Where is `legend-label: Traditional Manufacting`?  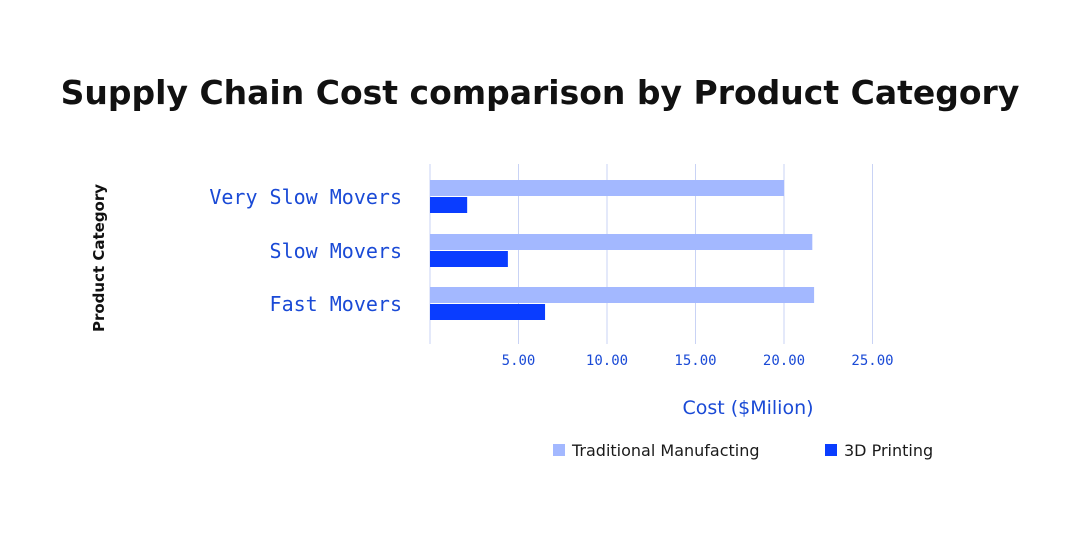 legend-label: Traditional Manufacting is located at coordinates (665, 450).